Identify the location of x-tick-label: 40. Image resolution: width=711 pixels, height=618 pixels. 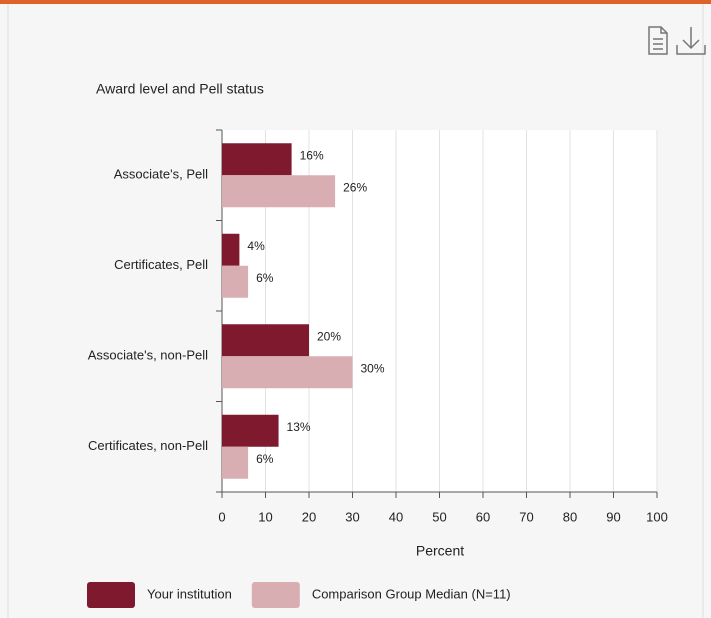
(396, 516).